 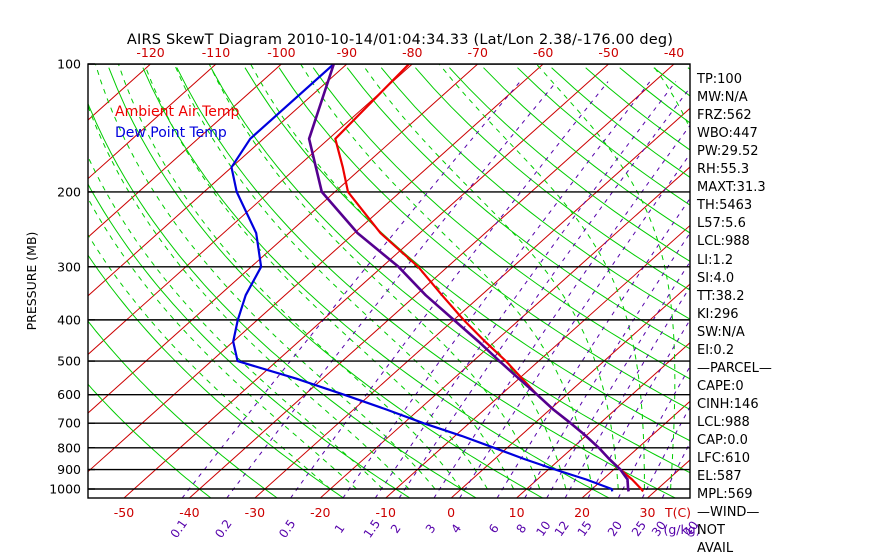 What do you see at coordinates (677, 512) in the screenshot?
I see `x-axis-temp-label: T(C)` at bounding box center [677, 512].